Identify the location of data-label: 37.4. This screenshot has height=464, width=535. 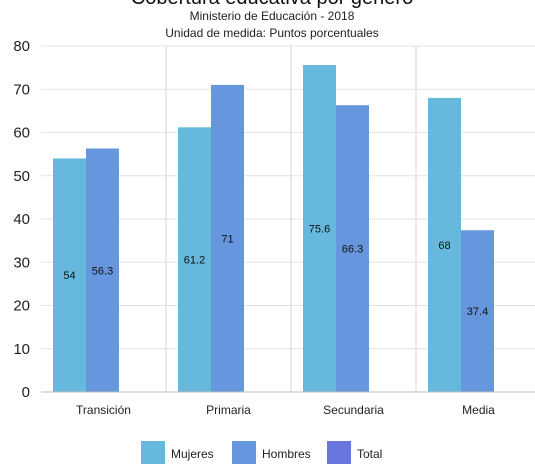
(477, 312).